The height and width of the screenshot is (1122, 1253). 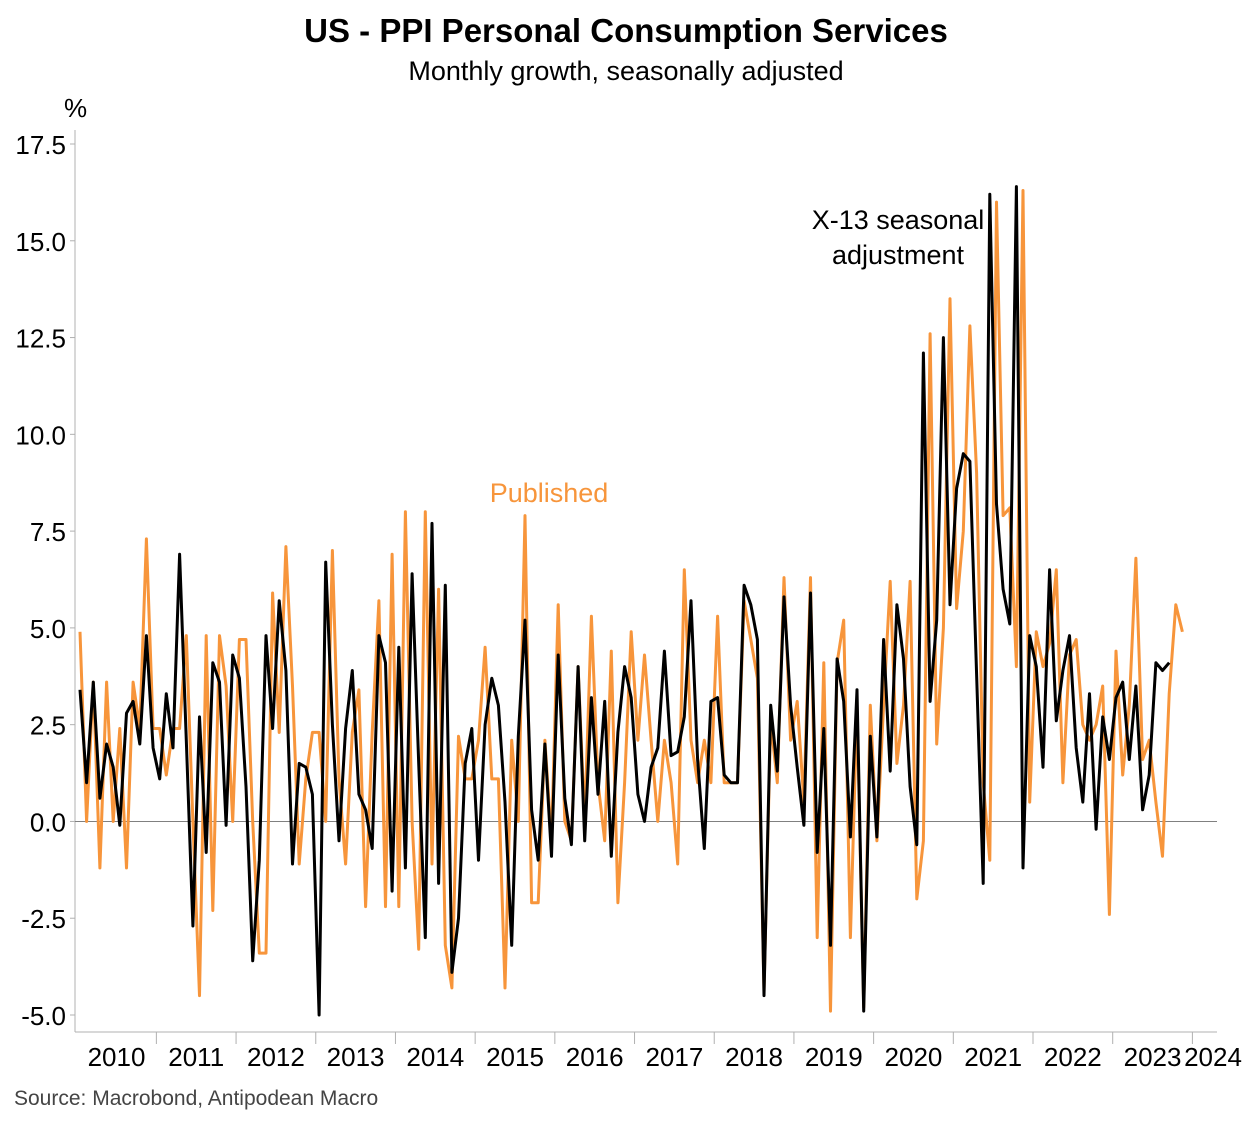 I want to click on y-tick-label: 15.0, so click(x=40, y=242).